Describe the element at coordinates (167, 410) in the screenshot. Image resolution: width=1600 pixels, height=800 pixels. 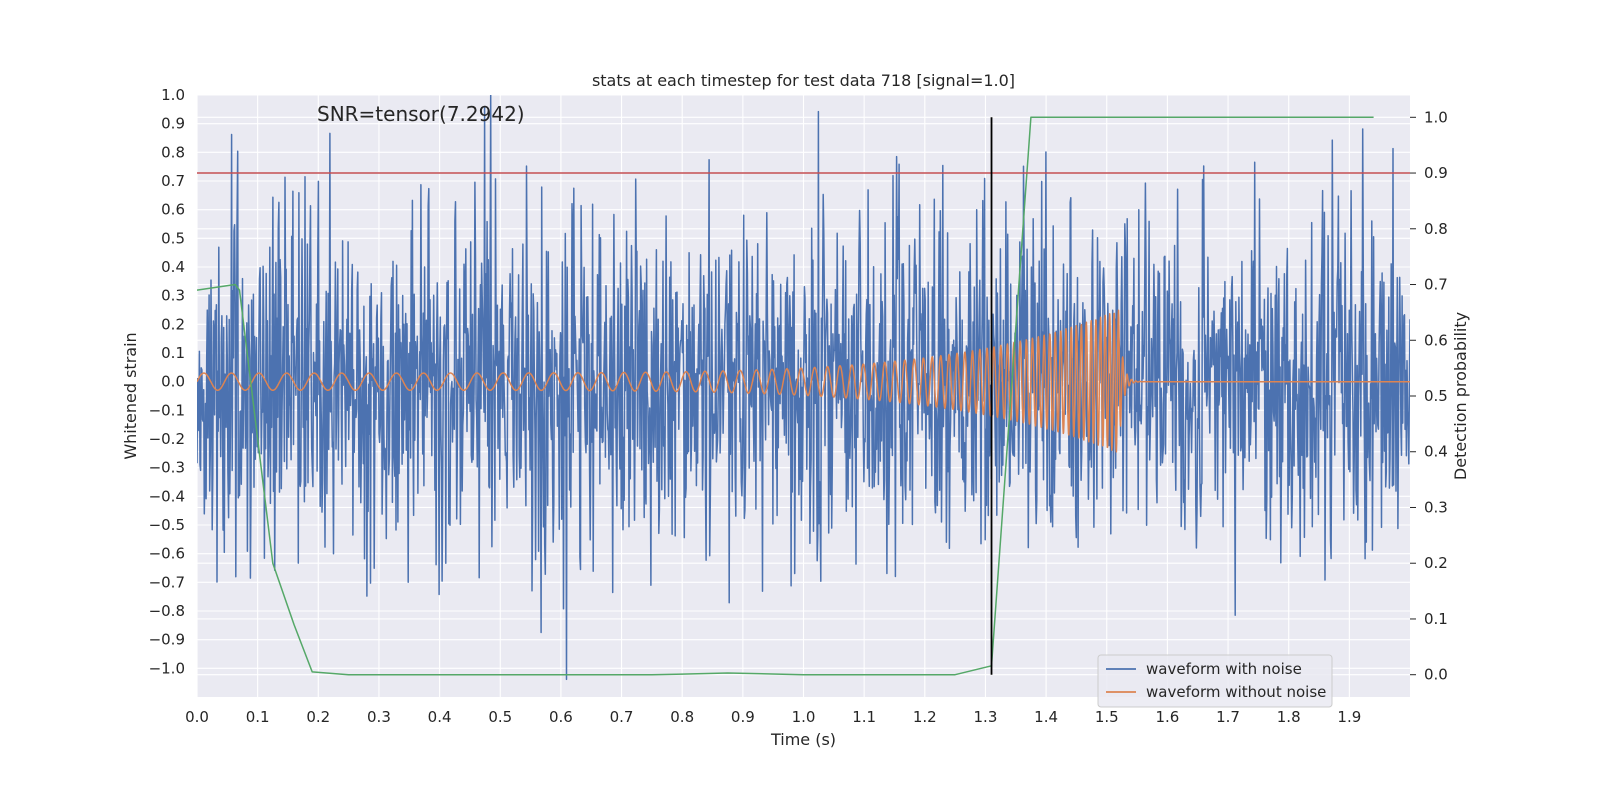
I see `y-tick-label: −0.1` at that location.